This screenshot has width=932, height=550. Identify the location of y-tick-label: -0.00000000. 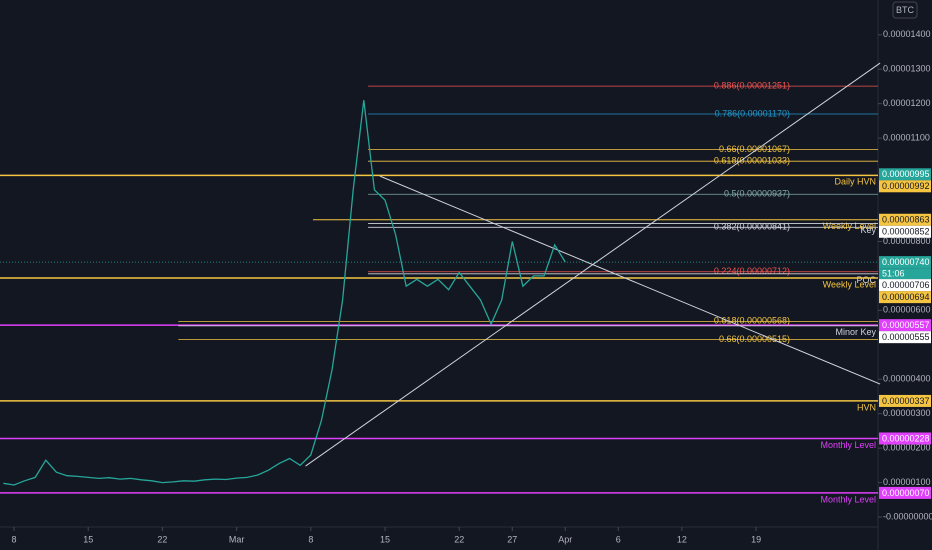
(907, 516).